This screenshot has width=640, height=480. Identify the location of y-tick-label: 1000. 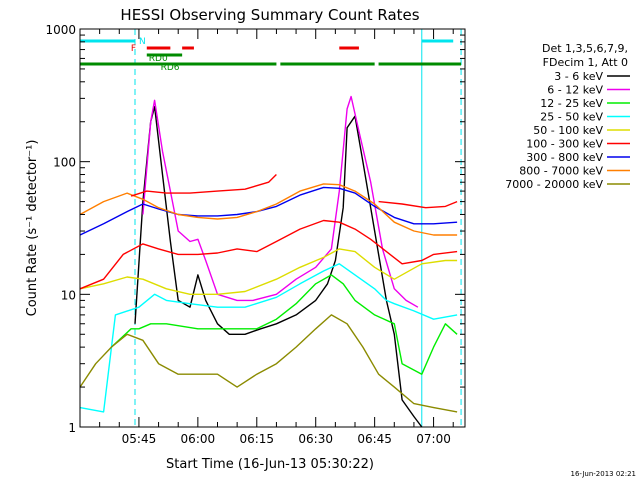
(60, 30).